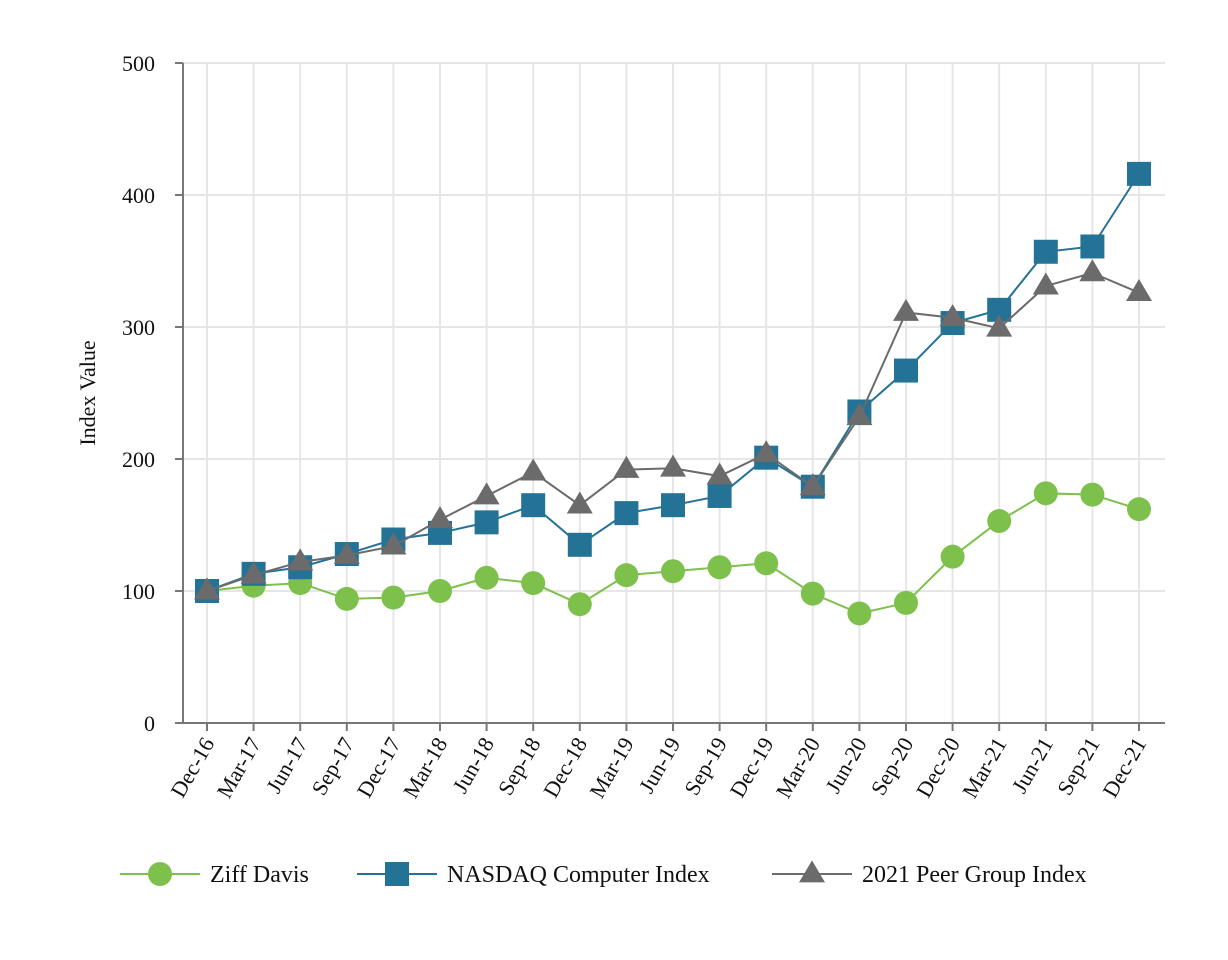 This screenshot has width=1228, height=960. I want to click on x-tick-label: Jun-17, so click(287, 765).